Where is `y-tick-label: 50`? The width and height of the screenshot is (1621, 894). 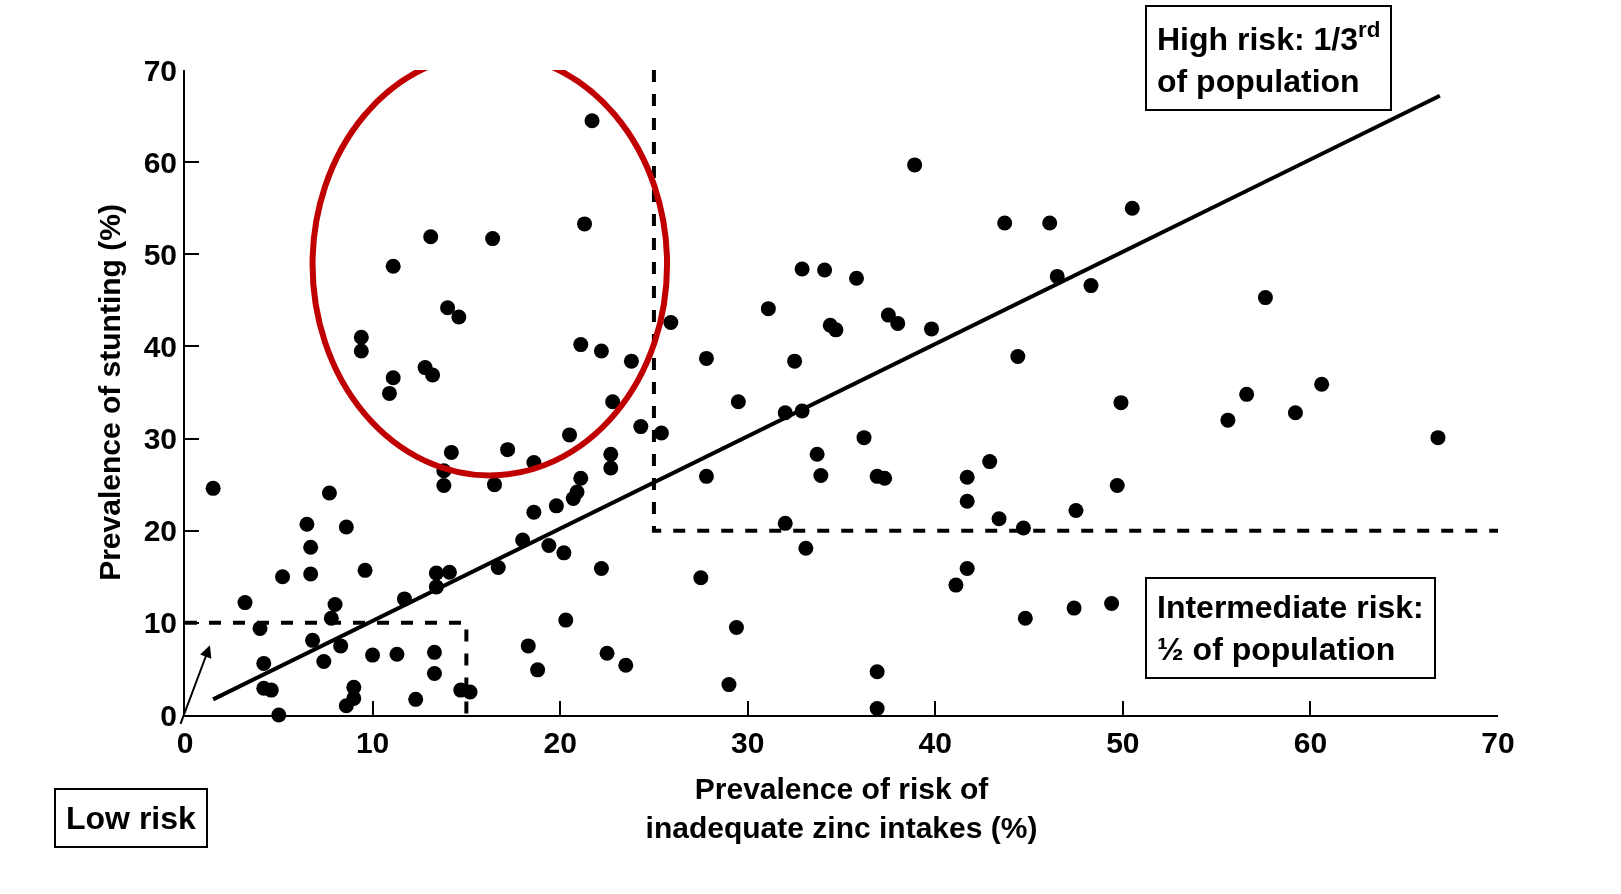 y-tick-label: 50 is located at coordinates (160, 254).